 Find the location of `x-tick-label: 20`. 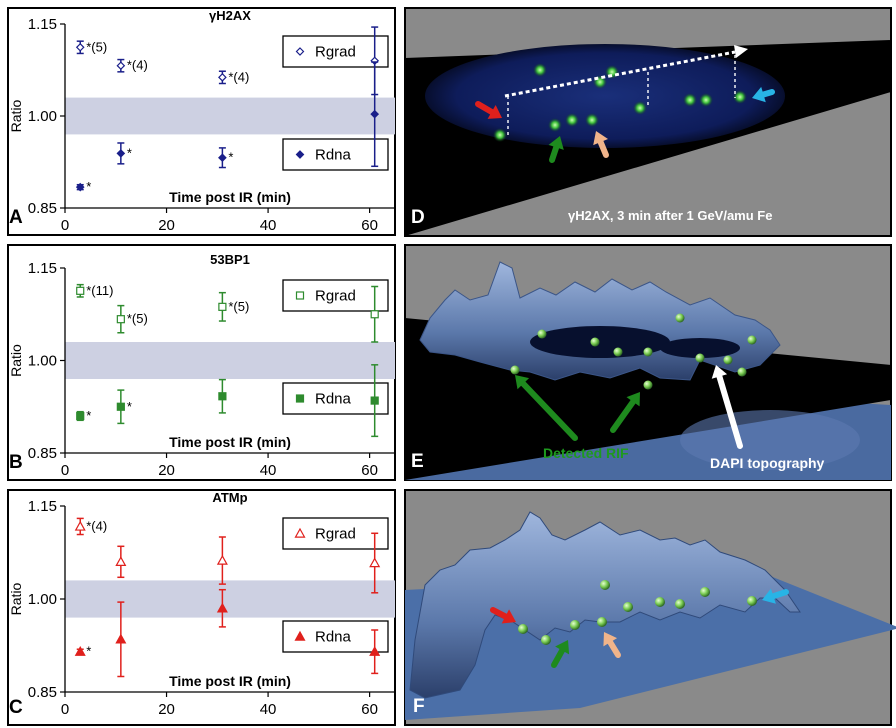

x-tick-label: 20 is located at coordinates (166, 470).